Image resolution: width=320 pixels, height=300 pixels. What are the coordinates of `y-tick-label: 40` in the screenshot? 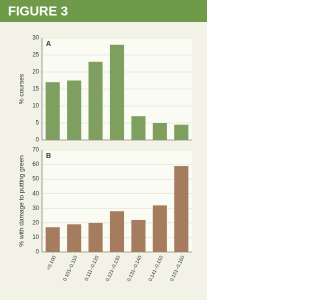 It's located at (35, 194).